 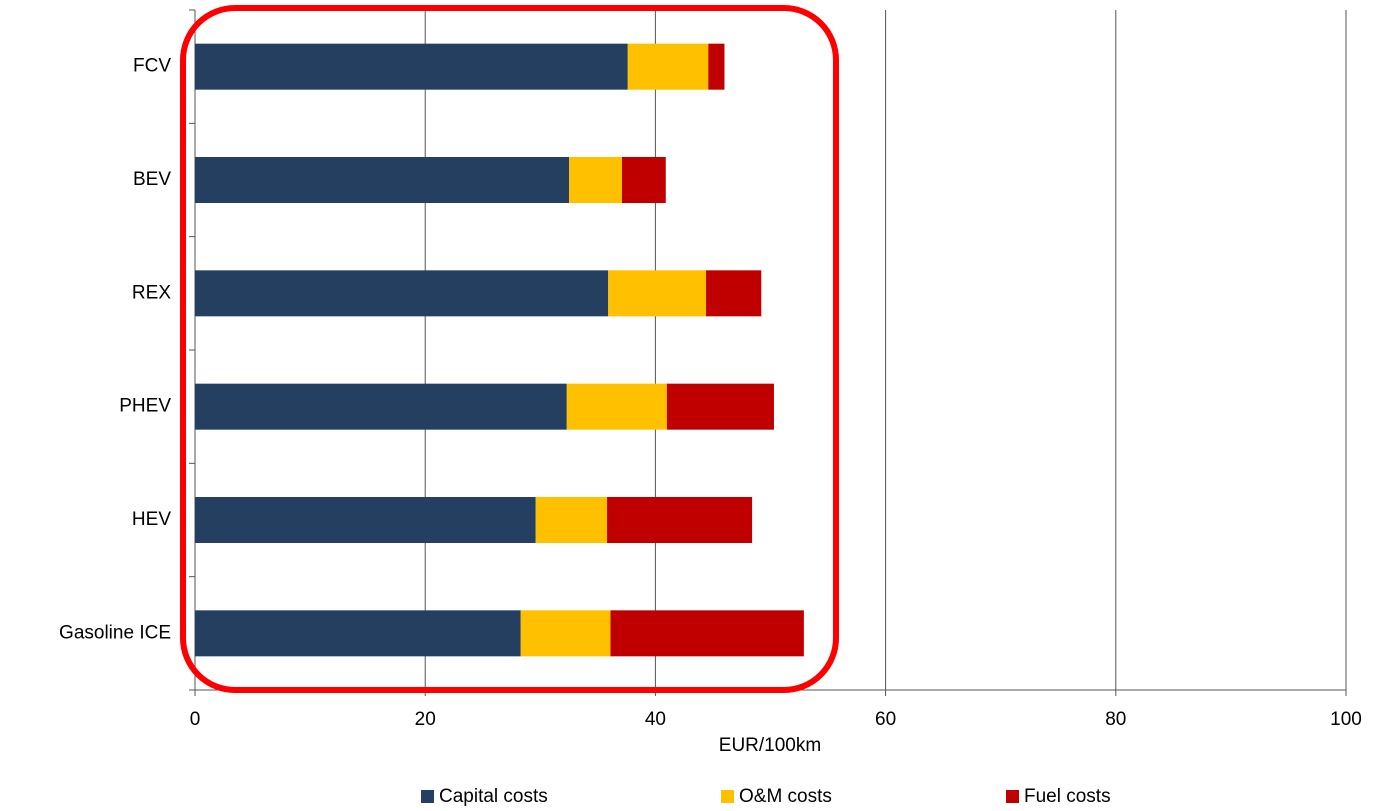 What do you see at coordinates (885, 719) in the screenshot?
I see `x-tick-label: 60` at bounding box center [885, 719].